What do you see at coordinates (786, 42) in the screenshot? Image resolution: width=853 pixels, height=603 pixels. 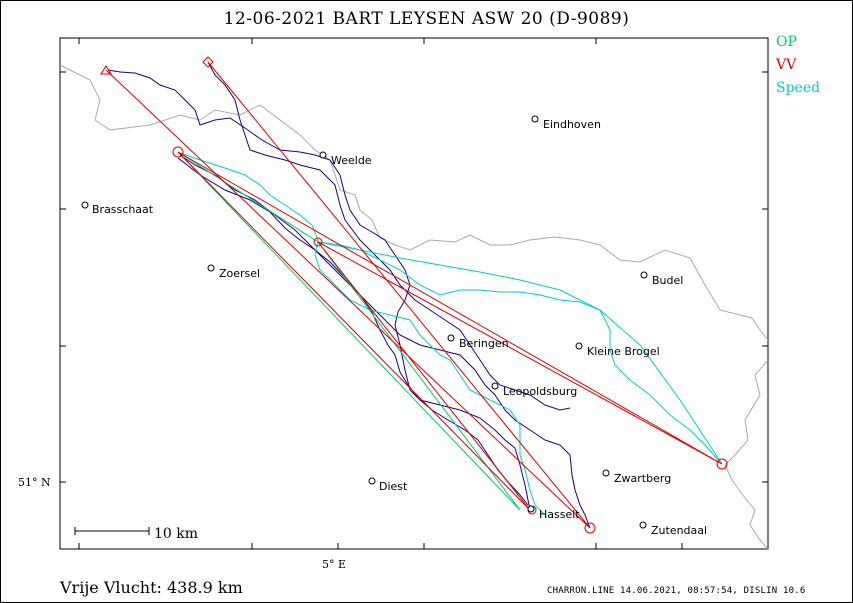 I see `legend-op: OP` at bounding box center [786, 42].